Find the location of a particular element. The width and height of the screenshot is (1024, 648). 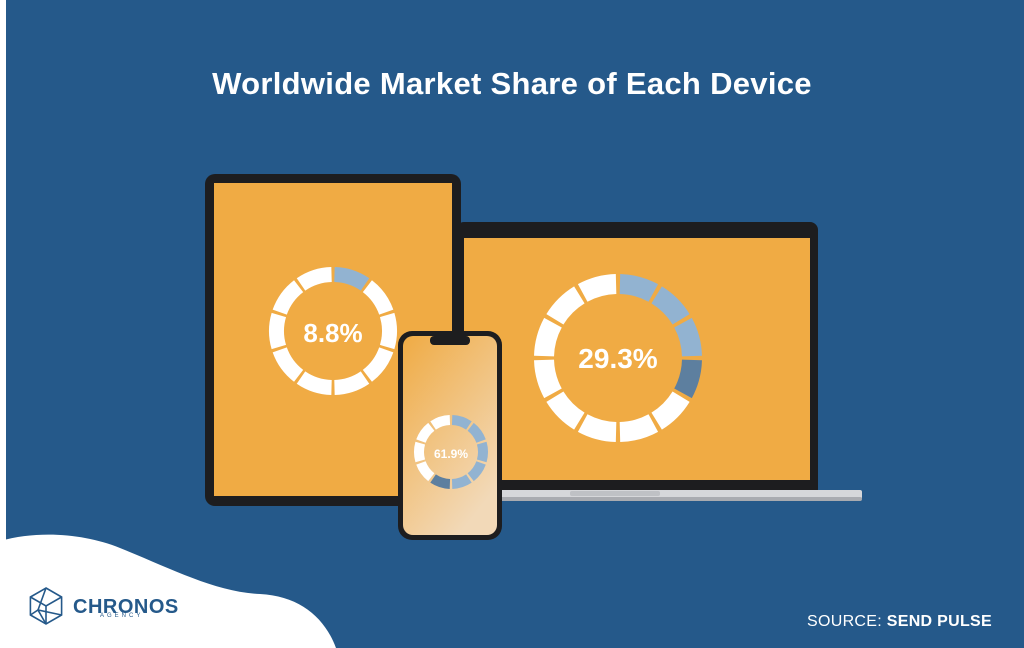

donut-phone is located at coordinates (451, 452).